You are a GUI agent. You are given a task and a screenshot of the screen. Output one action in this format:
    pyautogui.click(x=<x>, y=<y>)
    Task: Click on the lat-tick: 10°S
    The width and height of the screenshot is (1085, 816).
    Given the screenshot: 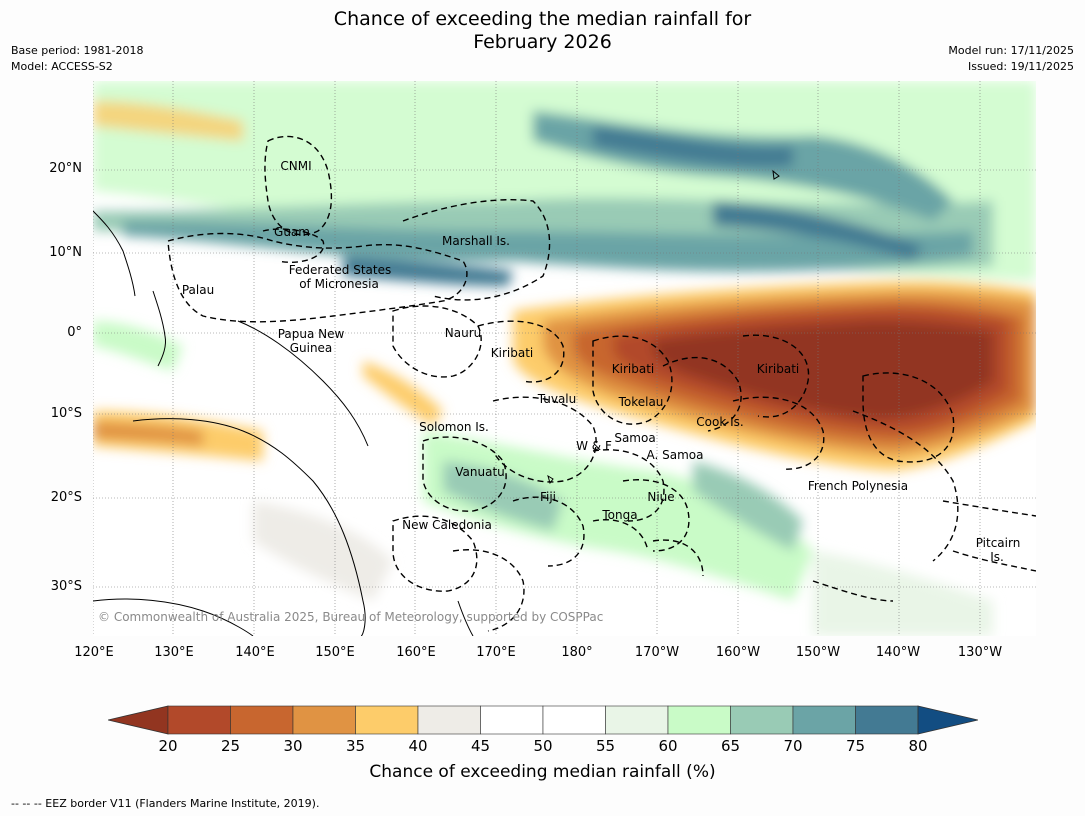 What is the action you would take?
    pyautogui.click(x=66, y=413)
    